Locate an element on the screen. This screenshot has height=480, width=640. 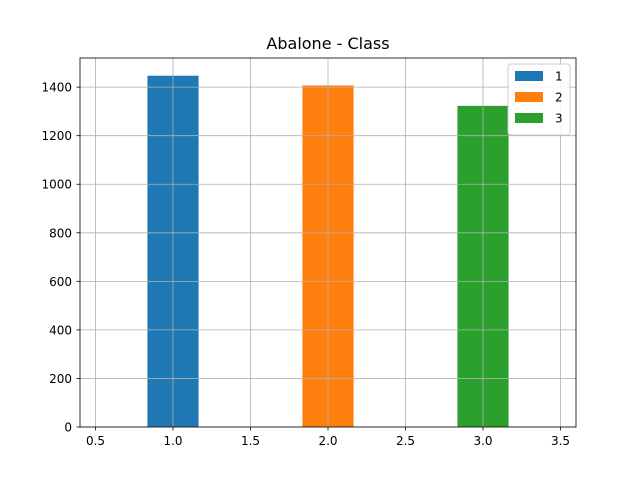
x-tick-label: 2.0 is located at coordinates (327, 441).